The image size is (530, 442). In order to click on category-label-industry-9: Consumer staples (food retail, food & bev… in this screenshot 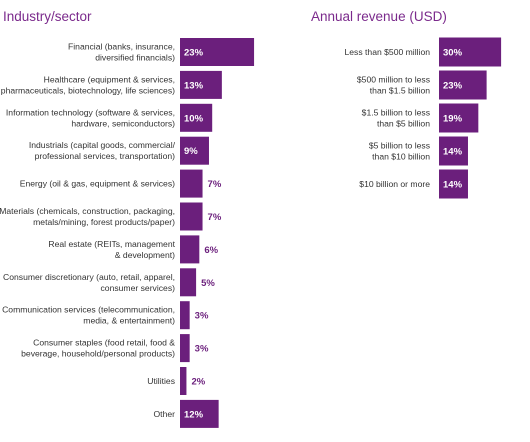, I will do `click(98, 348)`.